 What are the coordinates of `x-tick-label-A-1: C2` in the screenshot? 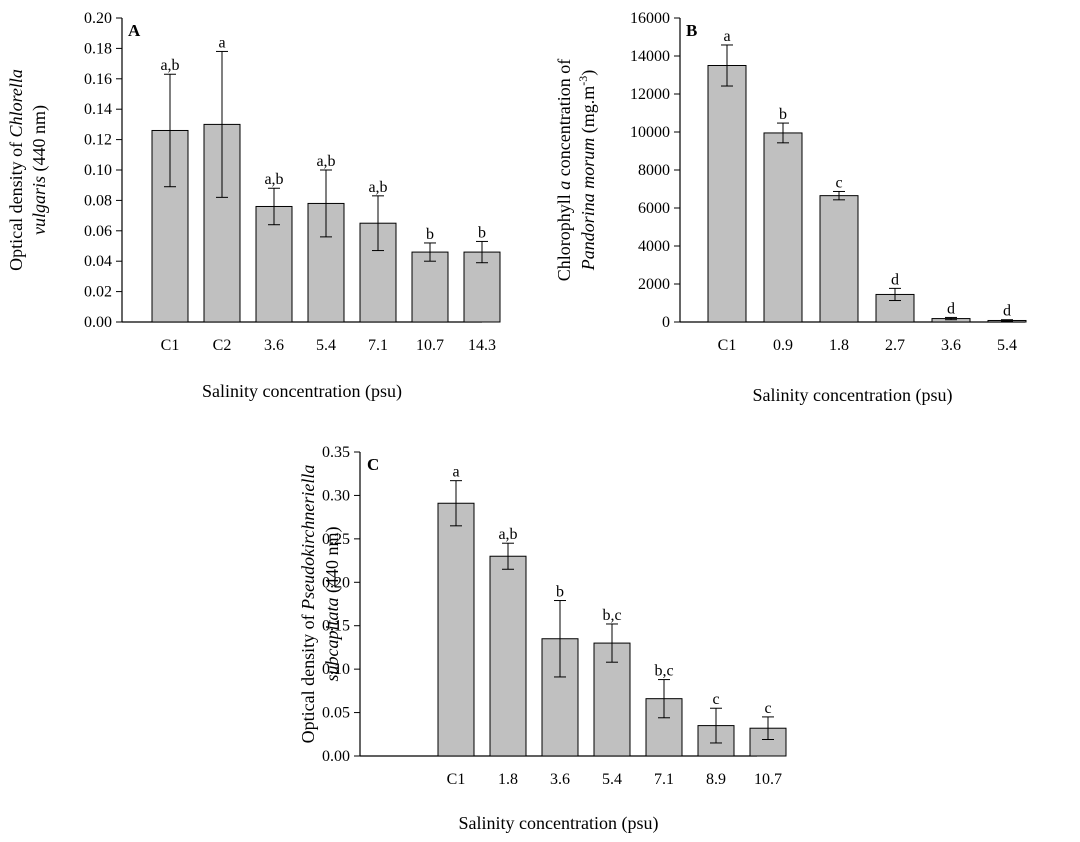 It's located at (222, 345).